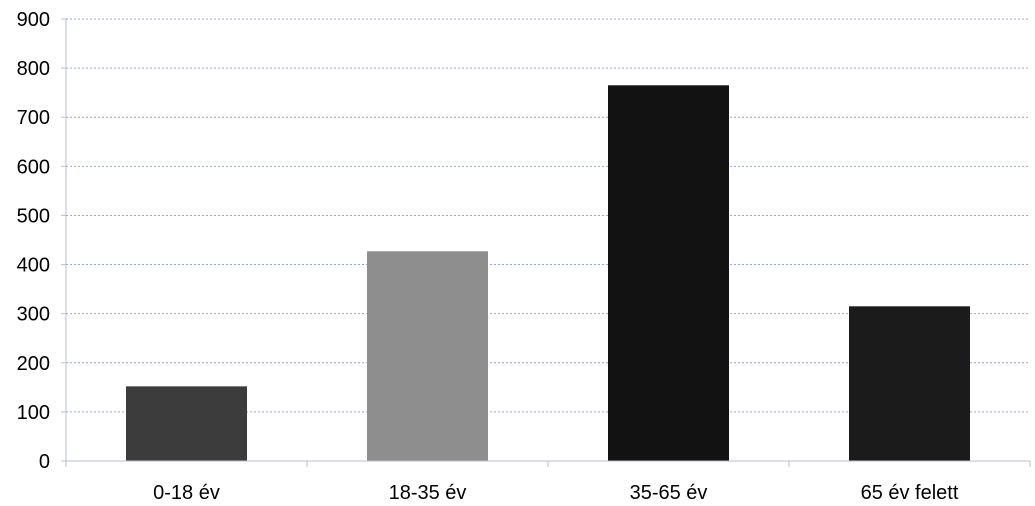 The width and height of the screenshot is (1035, 506). What do you see at coordinates (33, 118) in the screenshot?
I see `y-tick-label: 700` at bounding box center [33, 118].